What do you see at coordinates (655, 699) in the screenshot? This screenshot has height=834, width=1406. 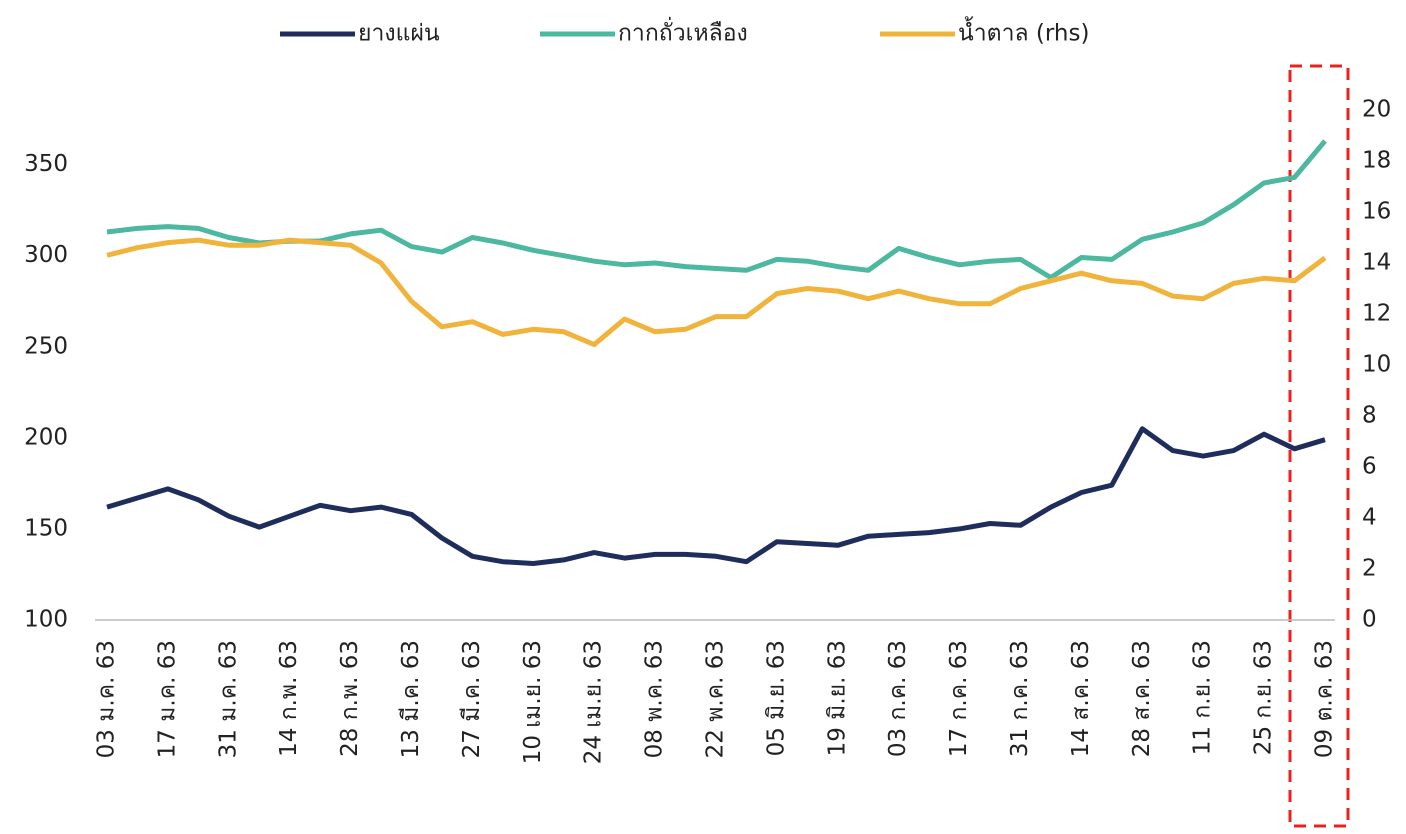 I see `x-tick-label: 08 พ.ค. 63` at bounding box center [655, 699].